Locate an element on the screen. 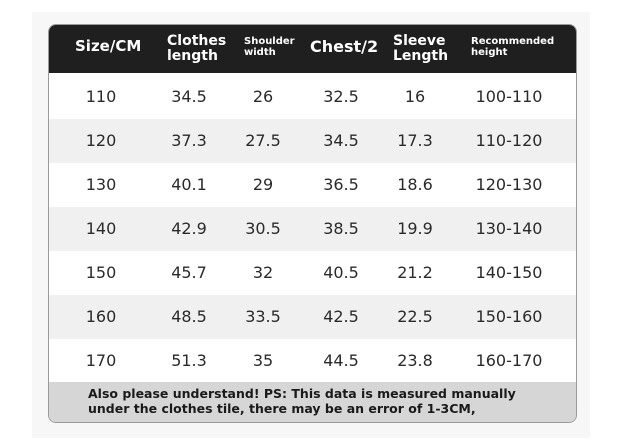 This screenshot has width=618, height=443. table-cell: 44.5 is located at coordinates (341, 360).